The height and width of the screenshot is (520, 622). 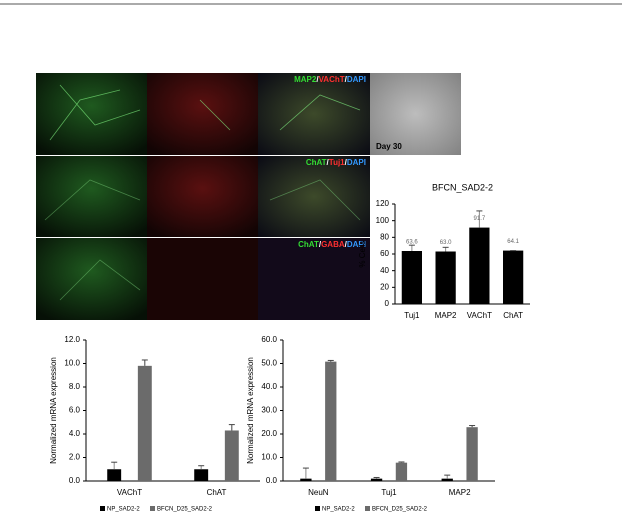 I want to click on y-tick-label: 60.0, so click(x=269, y=339).